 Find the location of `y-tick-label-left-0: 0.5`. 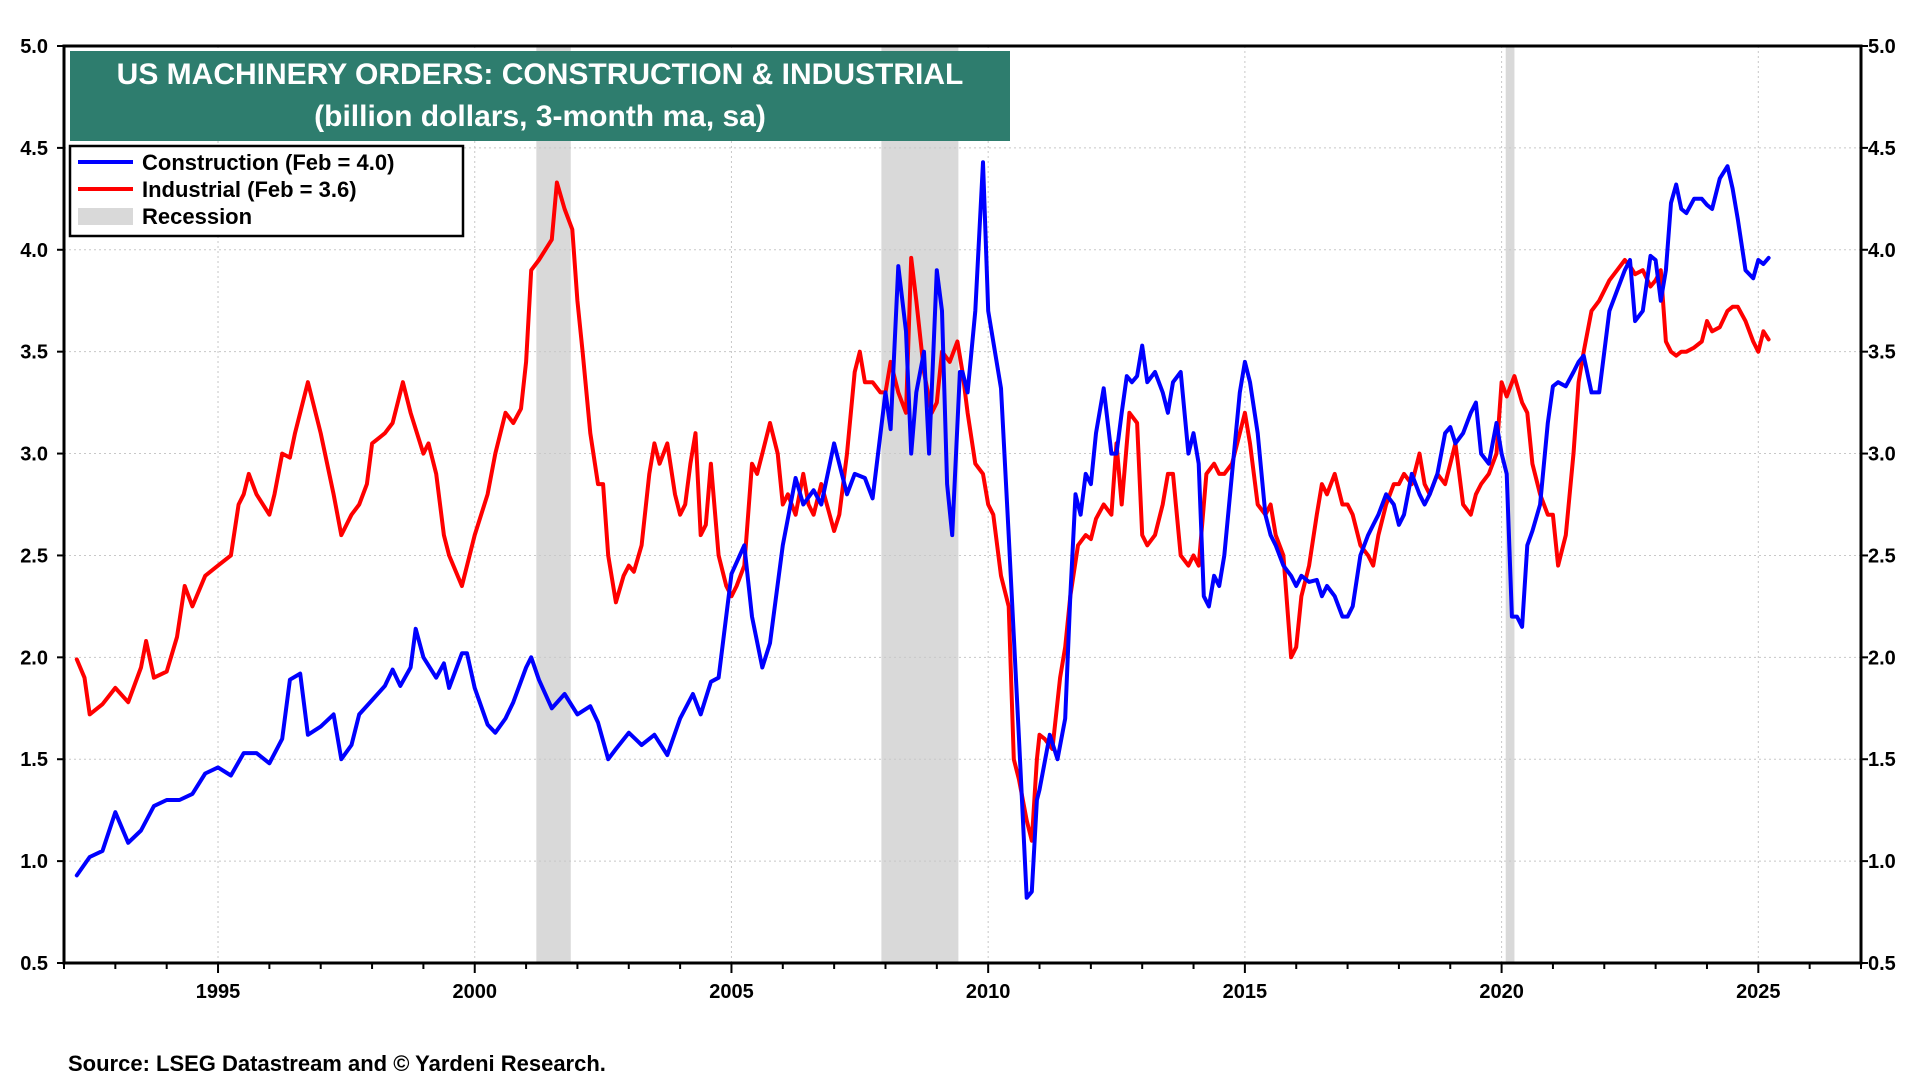

y-tick-label-left-0: 0.5 is located at coordinates (34, 964).